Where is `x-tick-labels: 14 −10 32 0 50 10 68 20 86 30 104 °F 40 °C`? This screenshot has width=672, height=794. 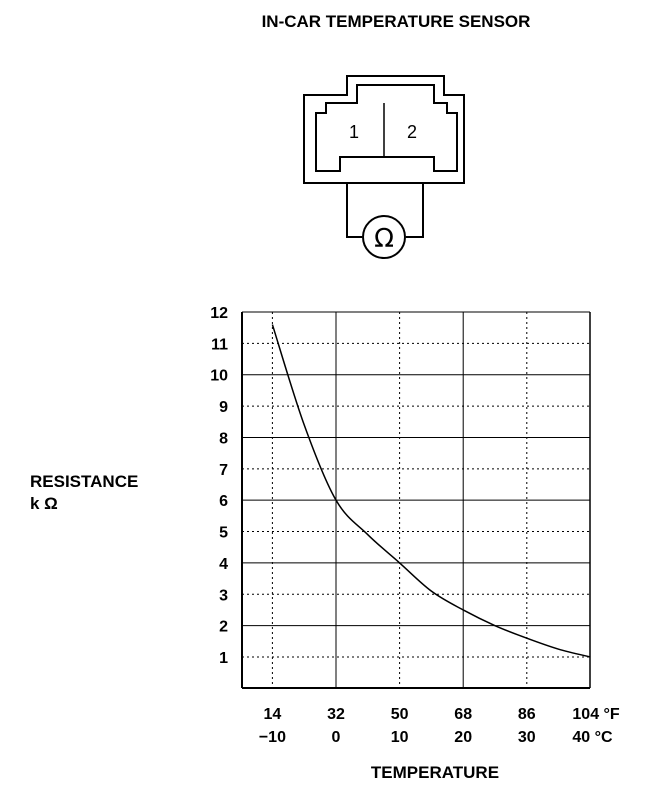 x-tick-labels: 14 −10 32 0 50 10 68 20 86 30 104 °F 40 °C is located at coordinates (439, 726).